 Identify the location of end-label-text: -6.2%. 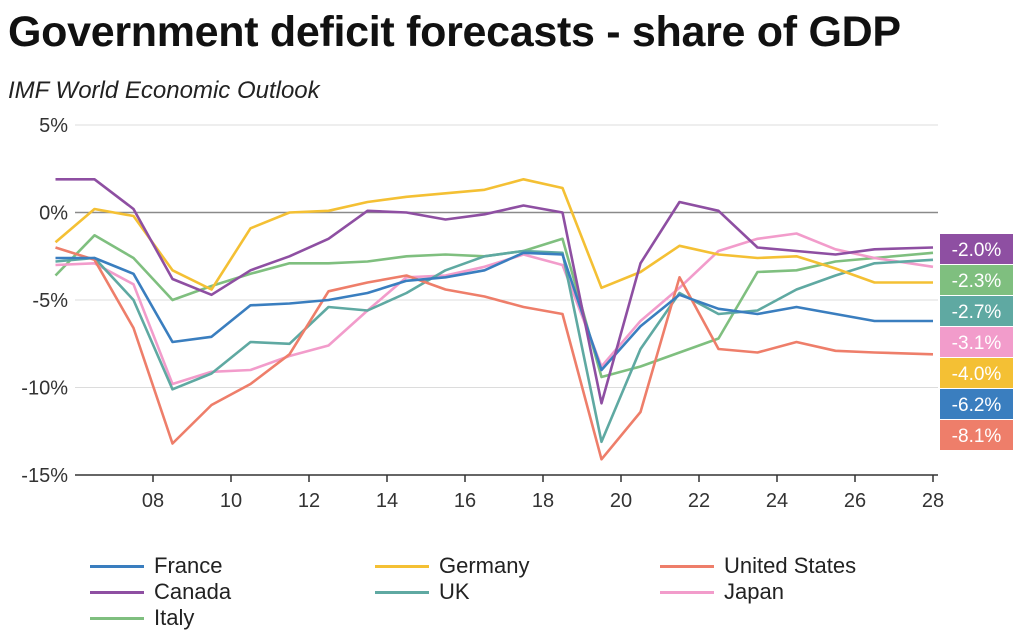
(977, 405).